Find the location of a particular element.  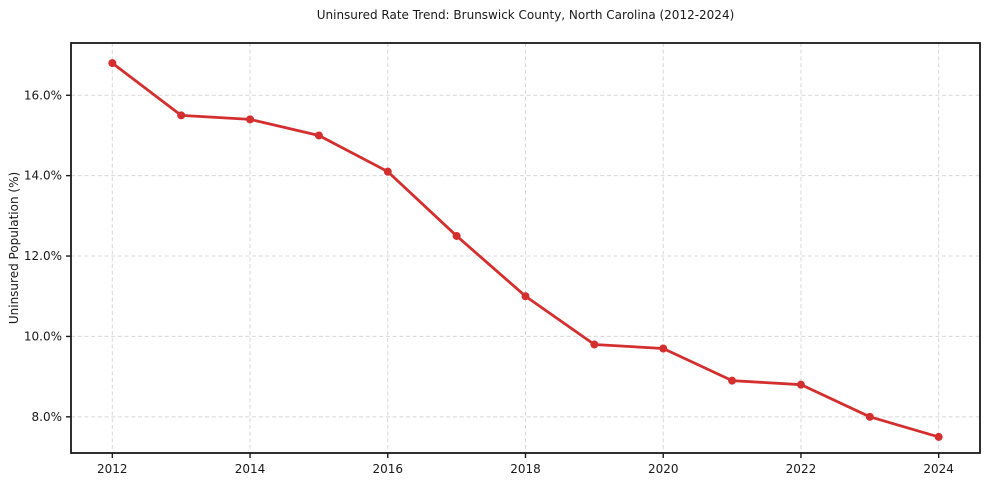

x-tick-label: 2016 is located at coordinates (387, 469).